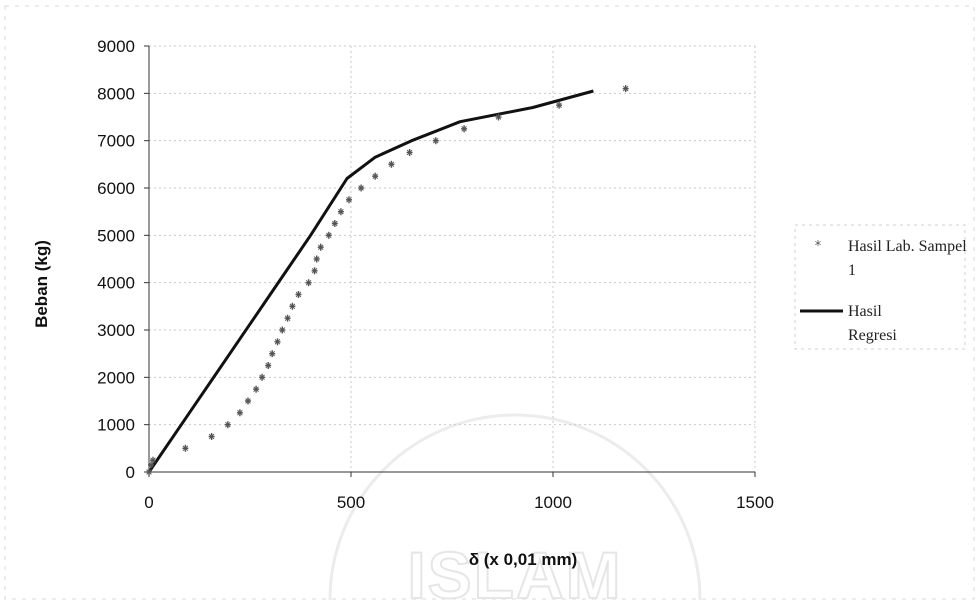  What do you see at coordinates (116, 235) in the screenshot?
I see `y-tick-label: 5000` at bounding box center [116, 235].